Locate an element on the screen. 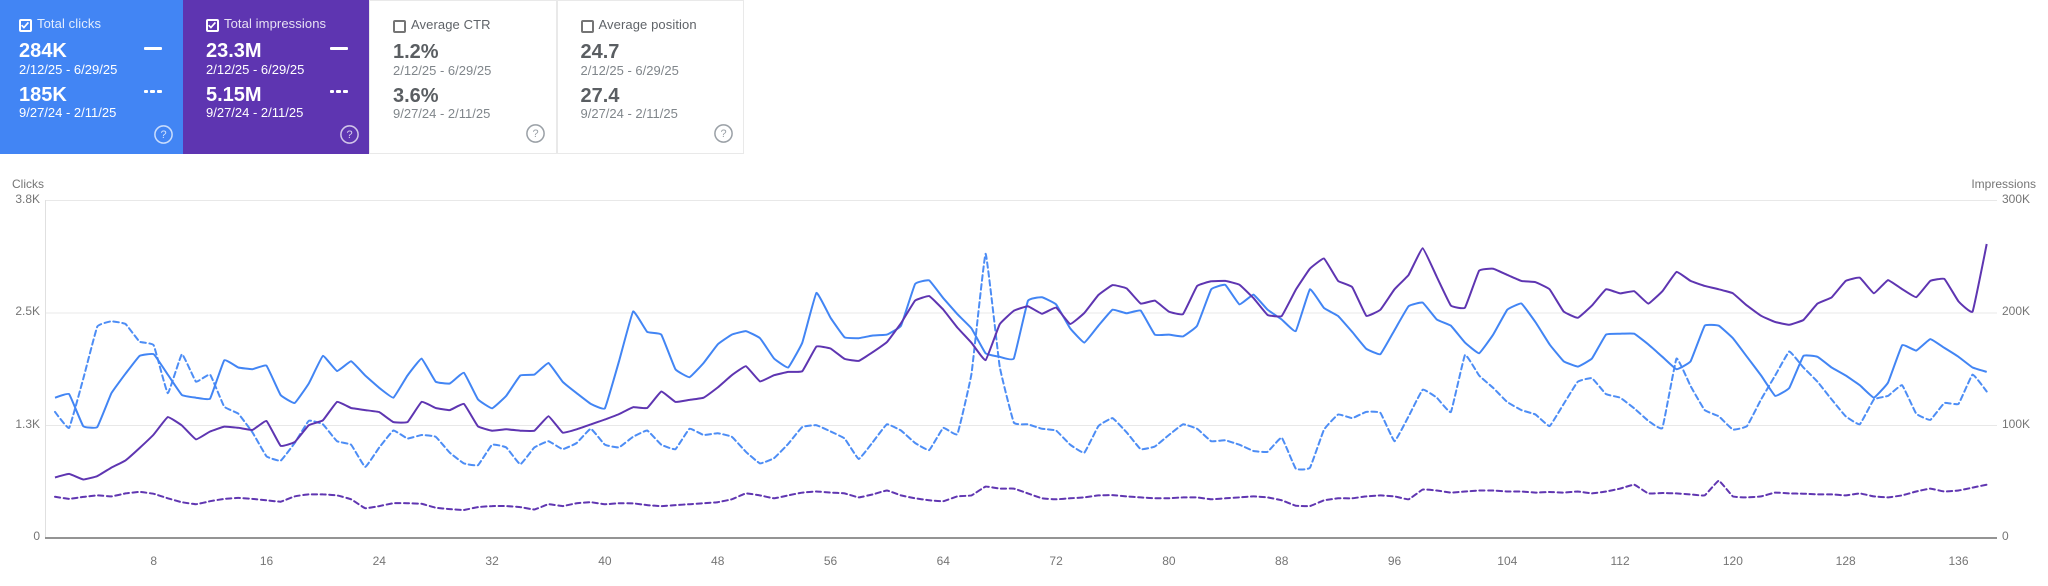 The image size is (2048, 586). svg-text: 120 is located at coordinates (1733, 561).